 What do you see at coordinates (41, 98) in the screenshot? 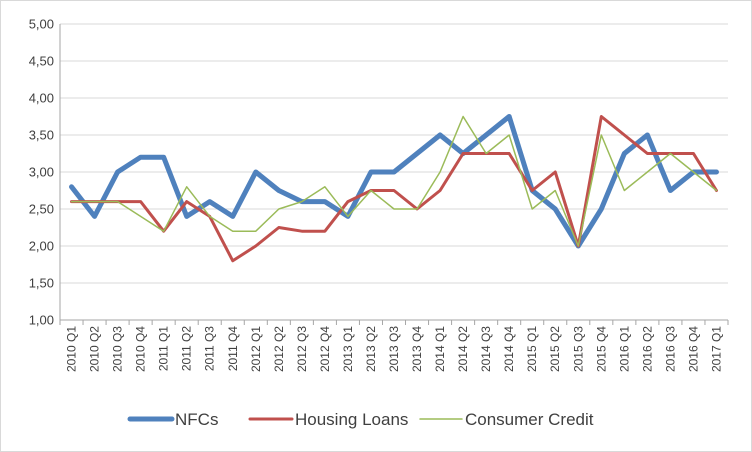
I see `y-tick-label: 4,00` at bounding box center [41, 98].